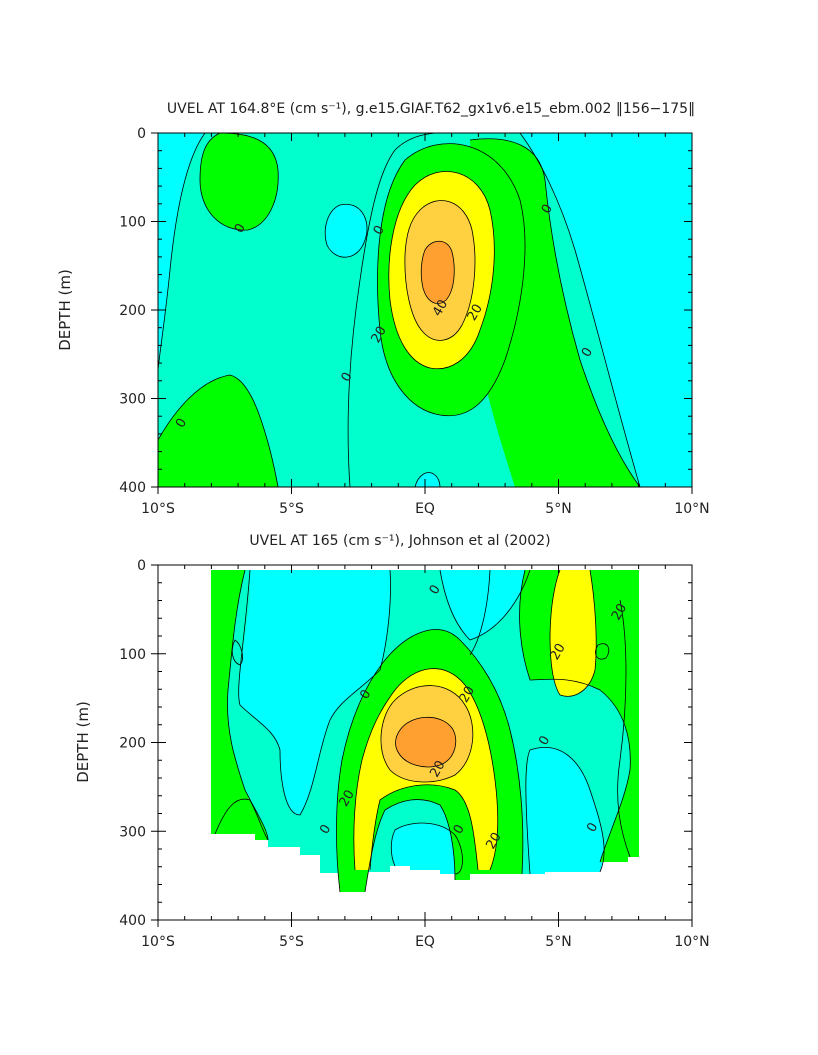  I want to click on bottom-band-40-plus-core, so click(425, 742).